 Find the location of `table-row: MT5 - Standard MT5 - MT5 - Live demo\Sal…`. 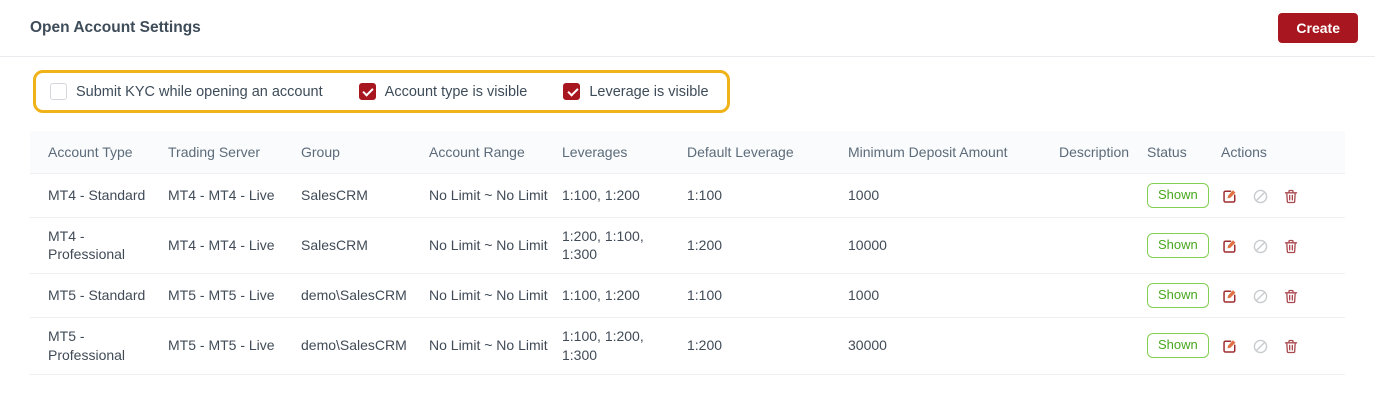

table-row: MT5 - Standard MT5 - MT5 - Live demo\Sal… is located at coordinates (687, 295).